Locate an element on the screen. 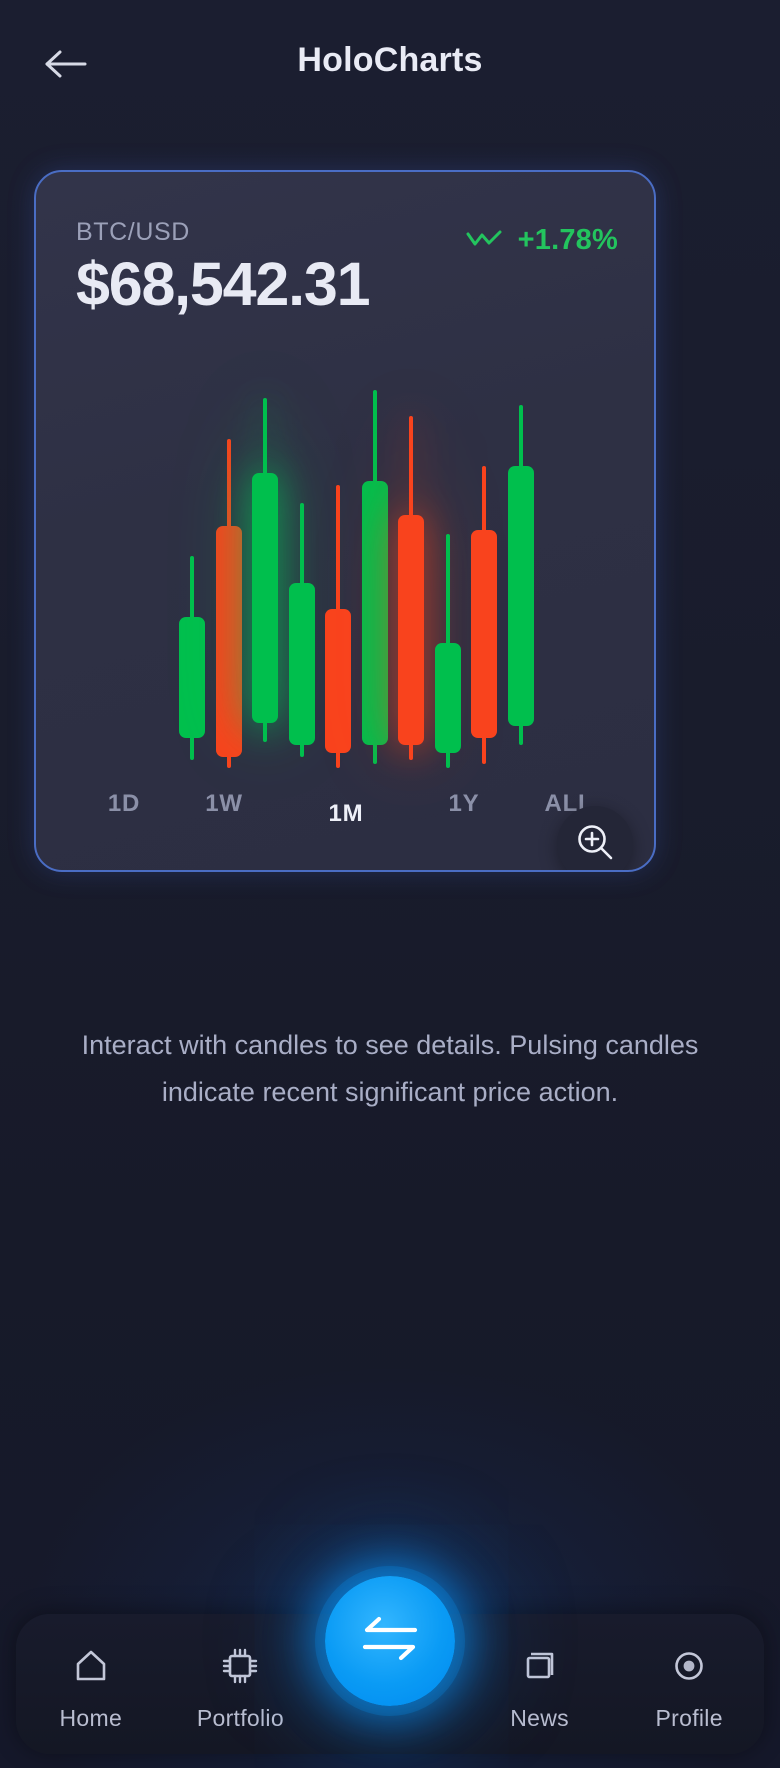  timeframe-1w: 1W is located at coordinates (224, 803).